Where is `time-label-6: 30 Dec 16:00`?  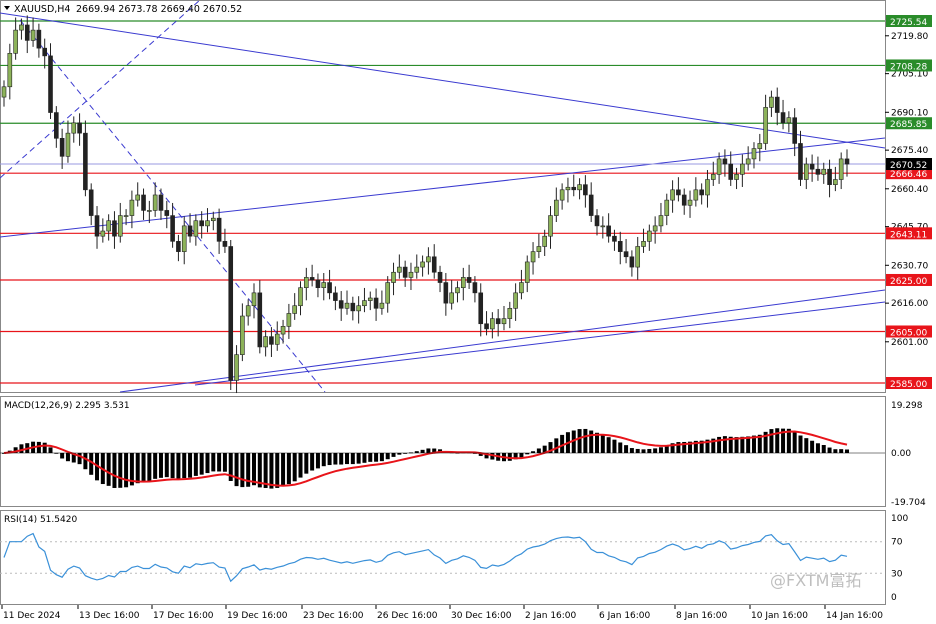 time-label-6: 30 Dec 16:00 is located at coordinates (481, 616).